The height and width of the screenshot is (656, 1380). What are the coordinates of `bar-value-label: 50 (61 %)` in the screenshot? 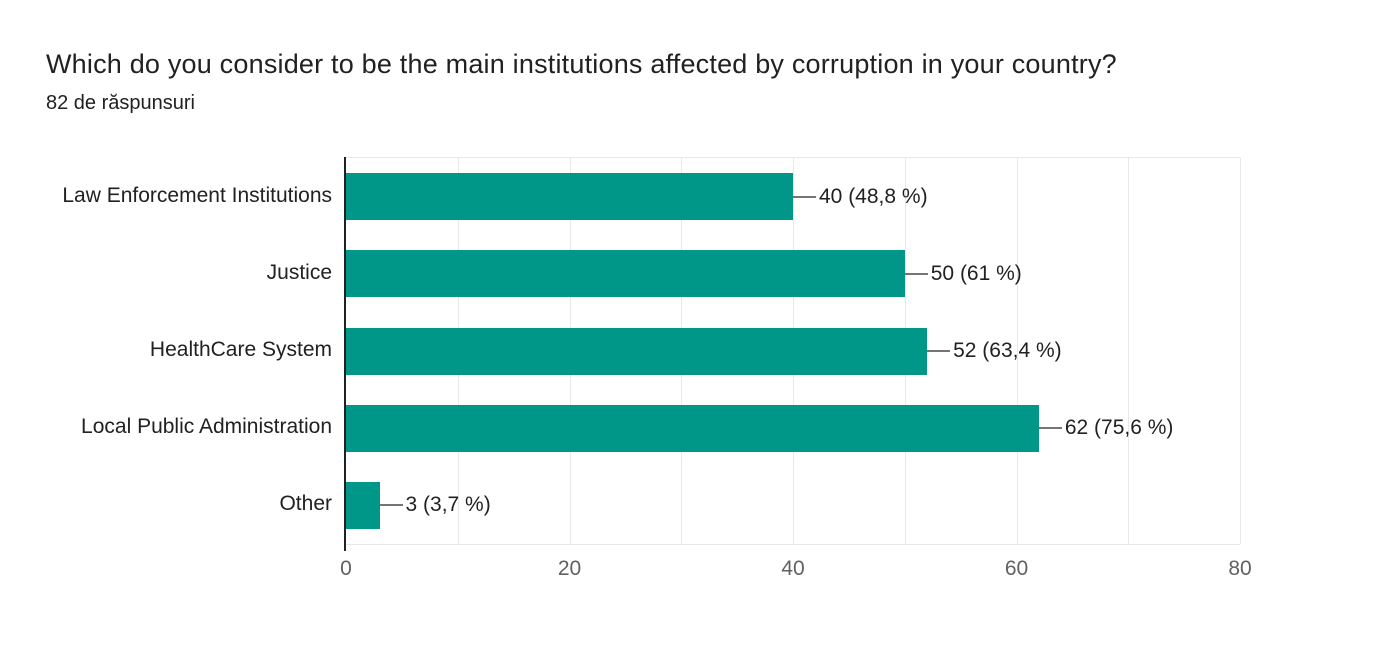 It's located at (976, 273).